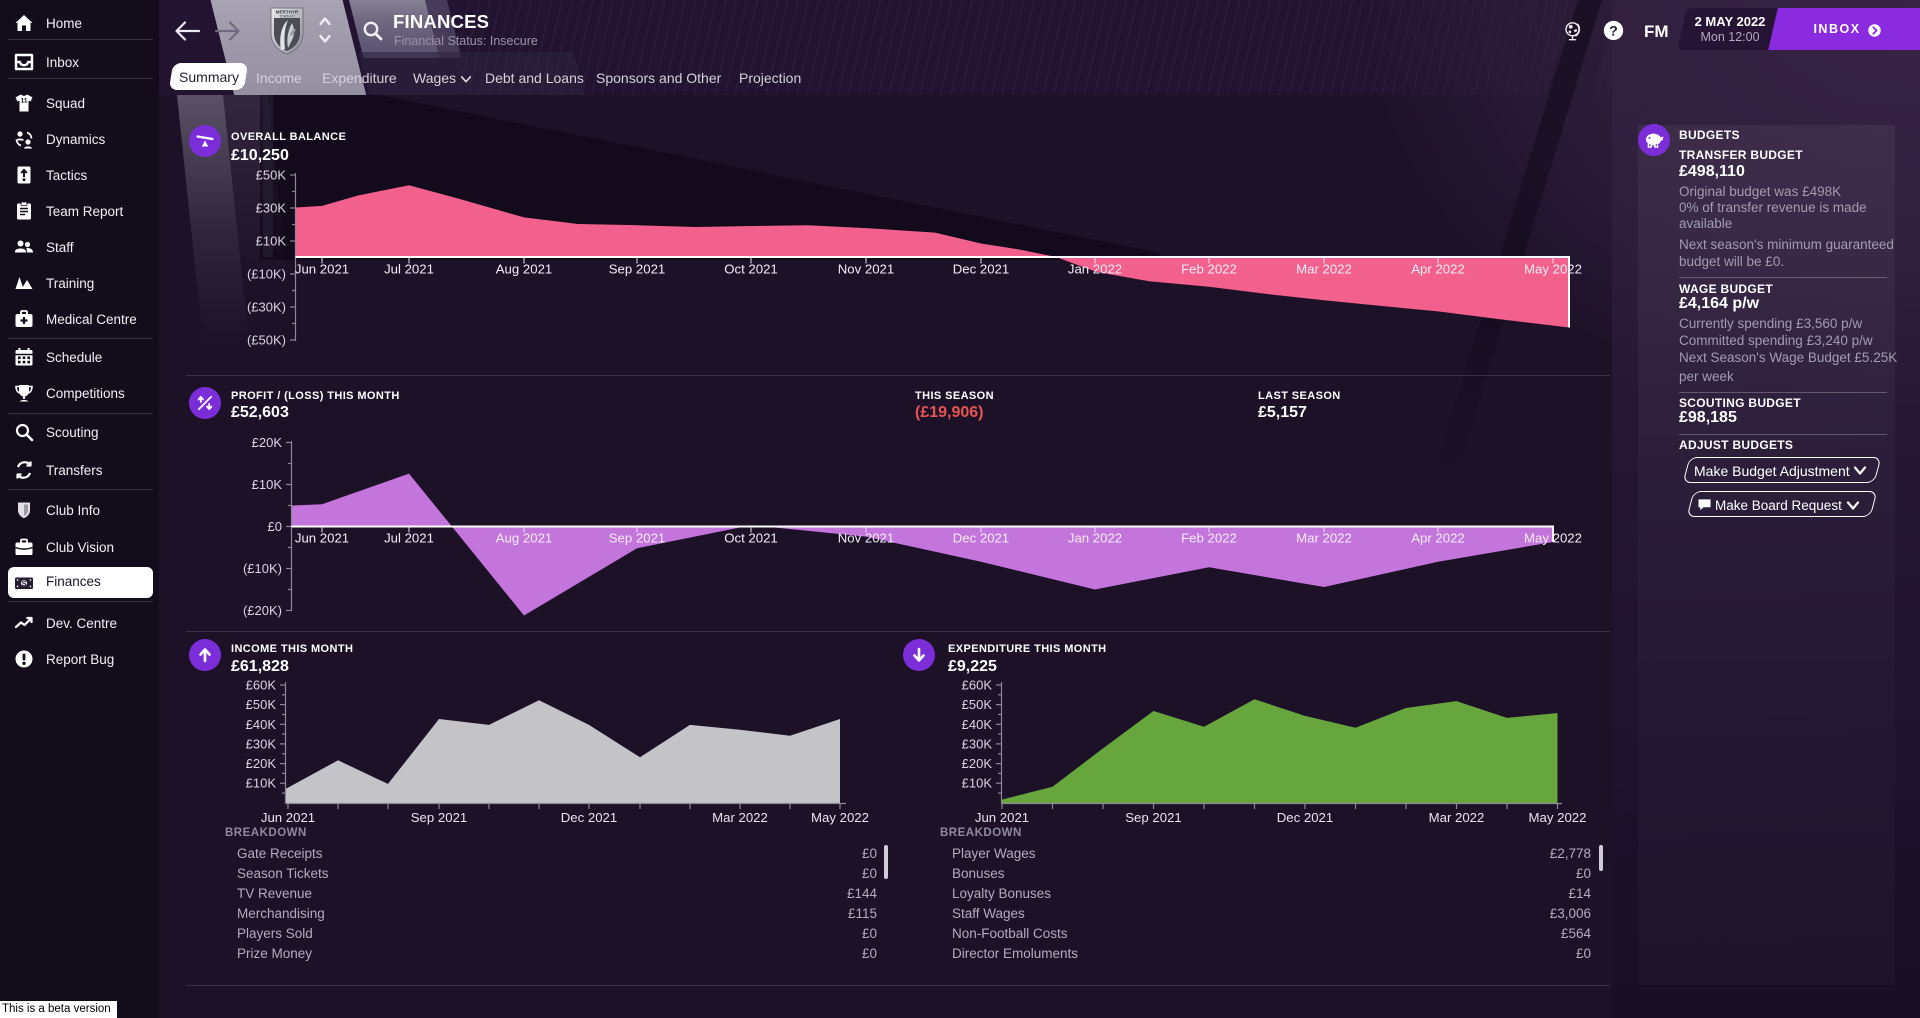 The height and width of the screenshot is (1018, 1920). Describe the element at coordinates (275, 526) in the screenshot. I see `svg-text: £0` at that location.